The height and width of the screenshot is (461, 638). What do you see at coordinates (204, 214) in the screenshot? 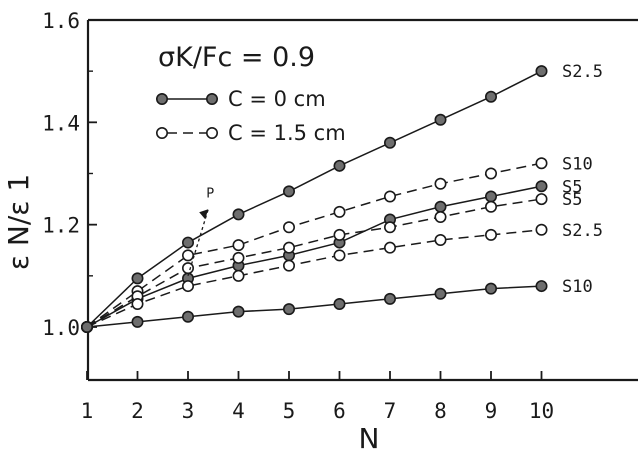
I see `annotation-arrow-head` at bounding box center [204, 214].